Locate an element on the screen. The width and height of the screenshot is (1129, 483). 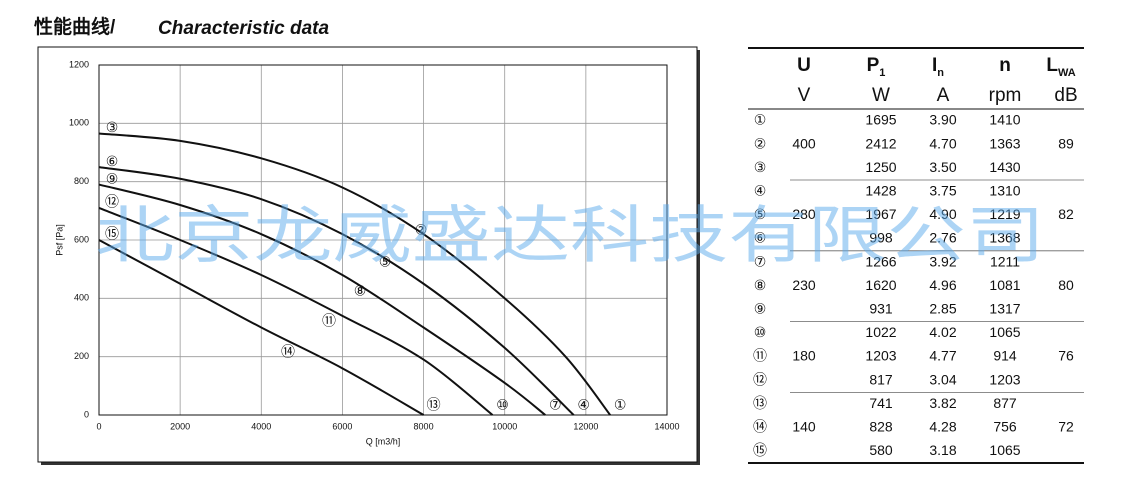
row-index: ⑫ is located at coordinates (760, 379).